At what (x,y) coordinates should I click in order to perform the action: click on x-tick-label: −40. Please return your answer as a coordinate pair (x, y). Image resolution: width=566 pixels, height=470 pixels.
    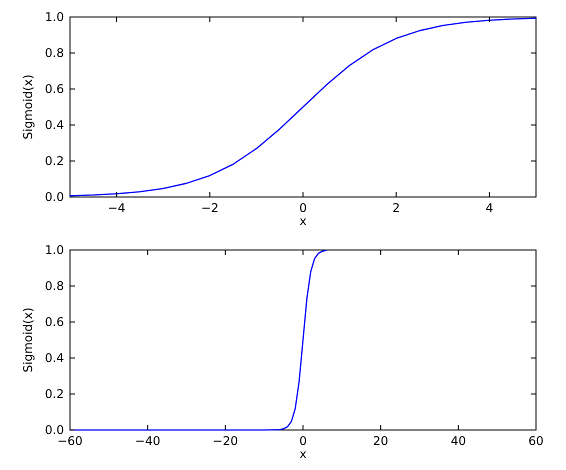
    Looking at the image, I should click on (147, 441).